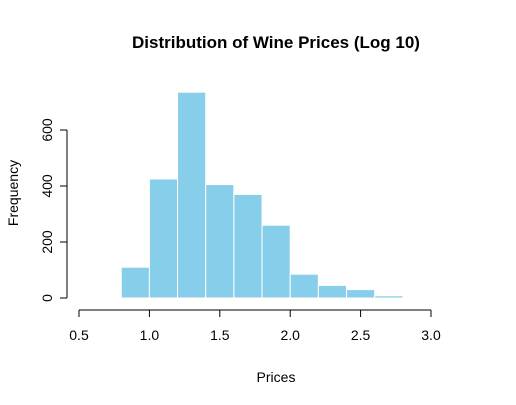 The width and height of the screenshot is (516, 405). I want to click on x-tick-label: 0.5, so click(79, 335).